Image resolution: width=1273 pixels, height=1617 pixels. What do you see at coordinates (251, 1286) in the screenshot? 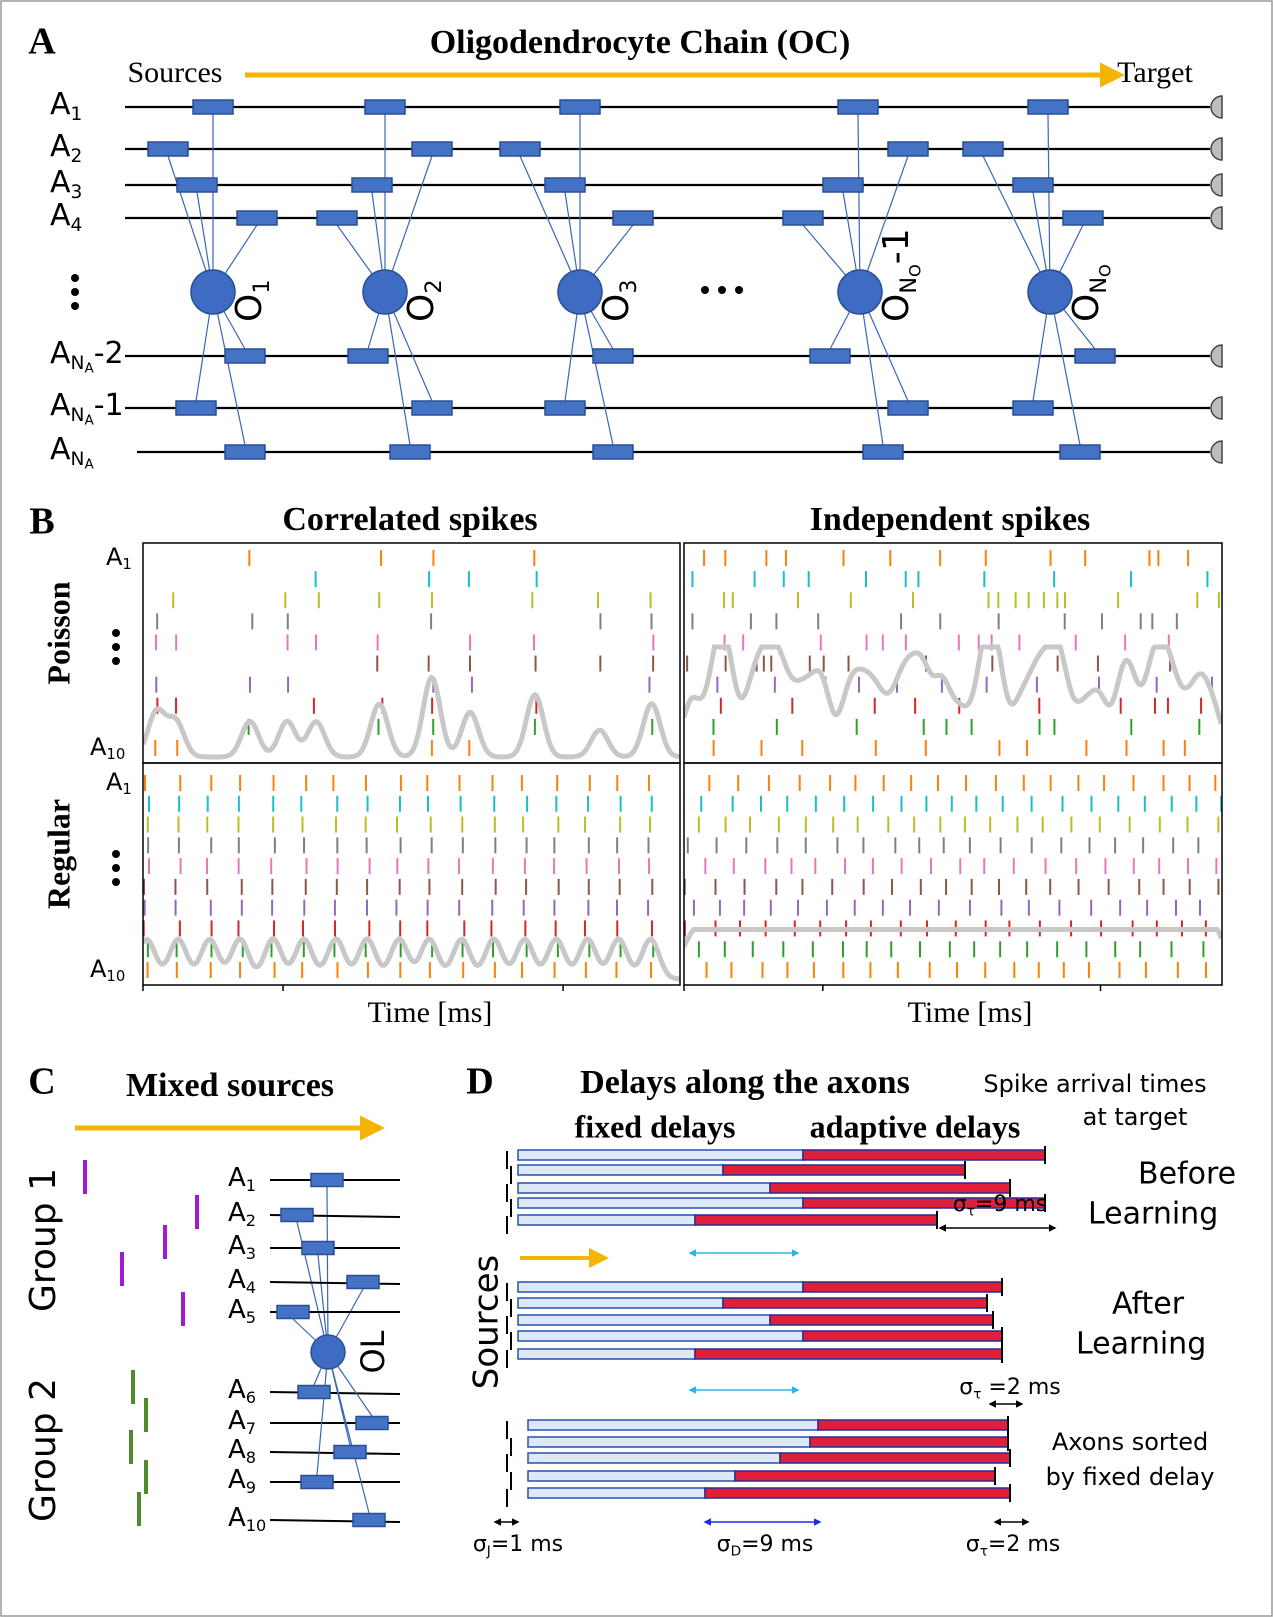
I see `text-part: 4` at bounding box center [251, 1286].